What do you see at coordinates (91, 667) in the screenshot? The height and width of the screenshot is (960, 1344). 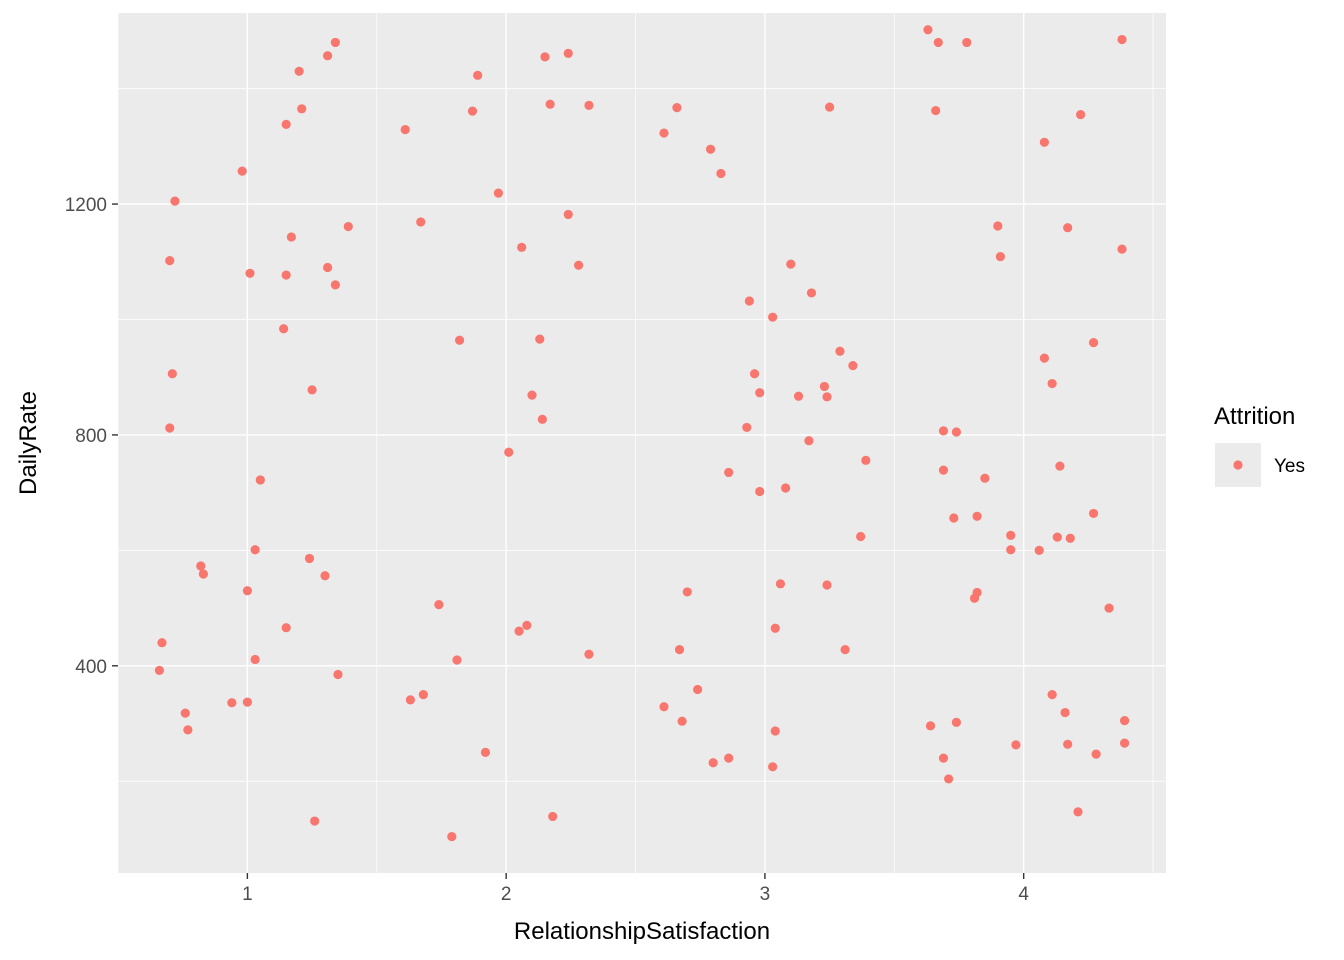 I see `y-tick-label: 400` at bounding box center [91, 667].